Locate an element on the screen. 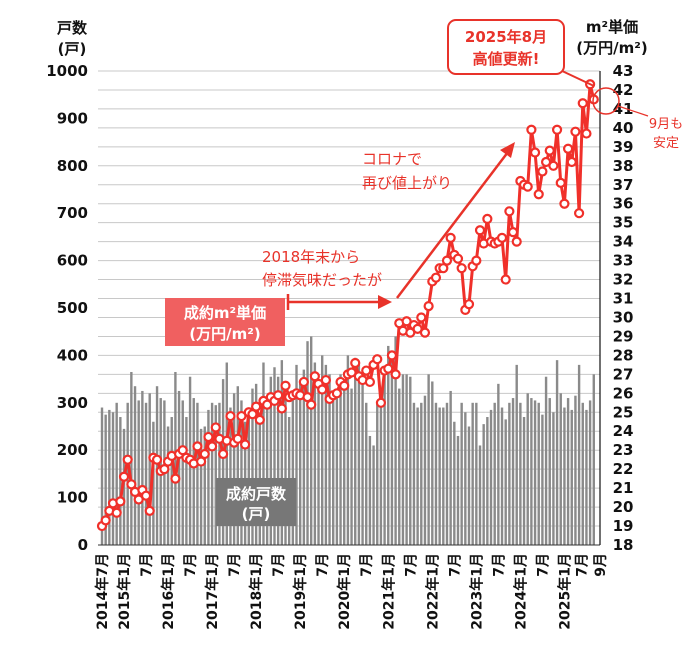  right-tick-label: 27 is located at coordinates (623, 374).